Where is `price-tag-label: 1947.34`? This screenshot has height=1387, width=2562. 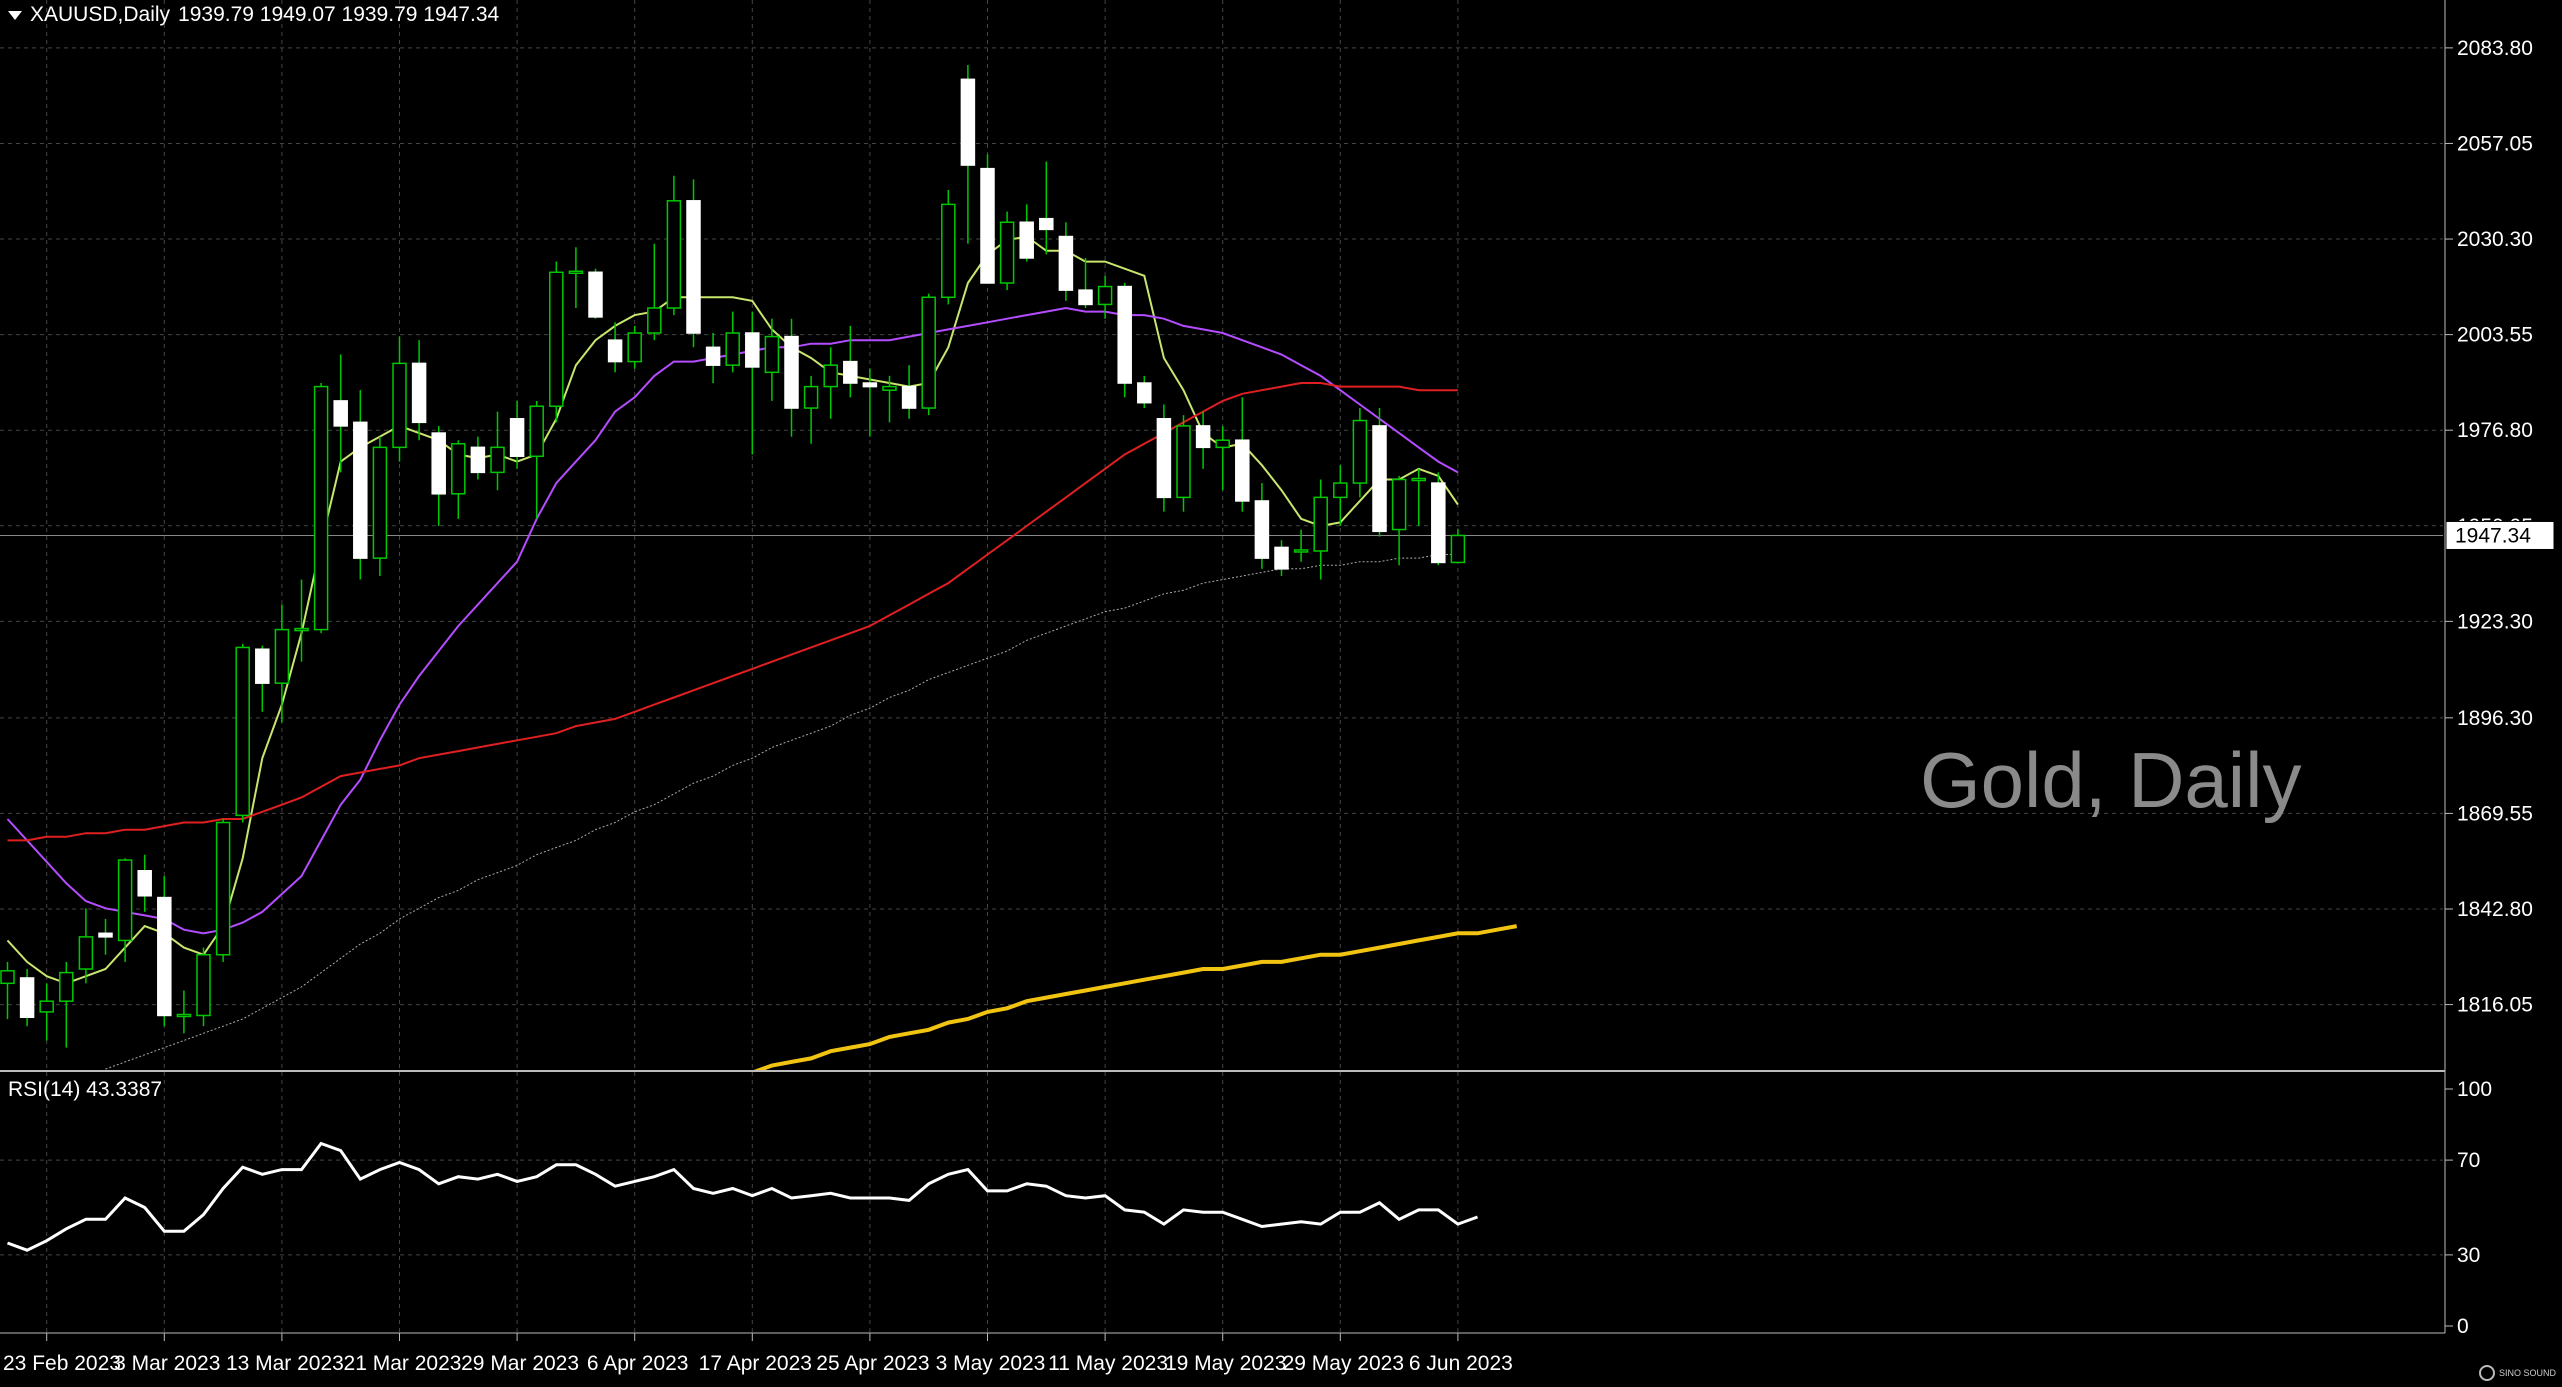
price-tag-label: 1947.34 is located at coordinates (2493, 535).